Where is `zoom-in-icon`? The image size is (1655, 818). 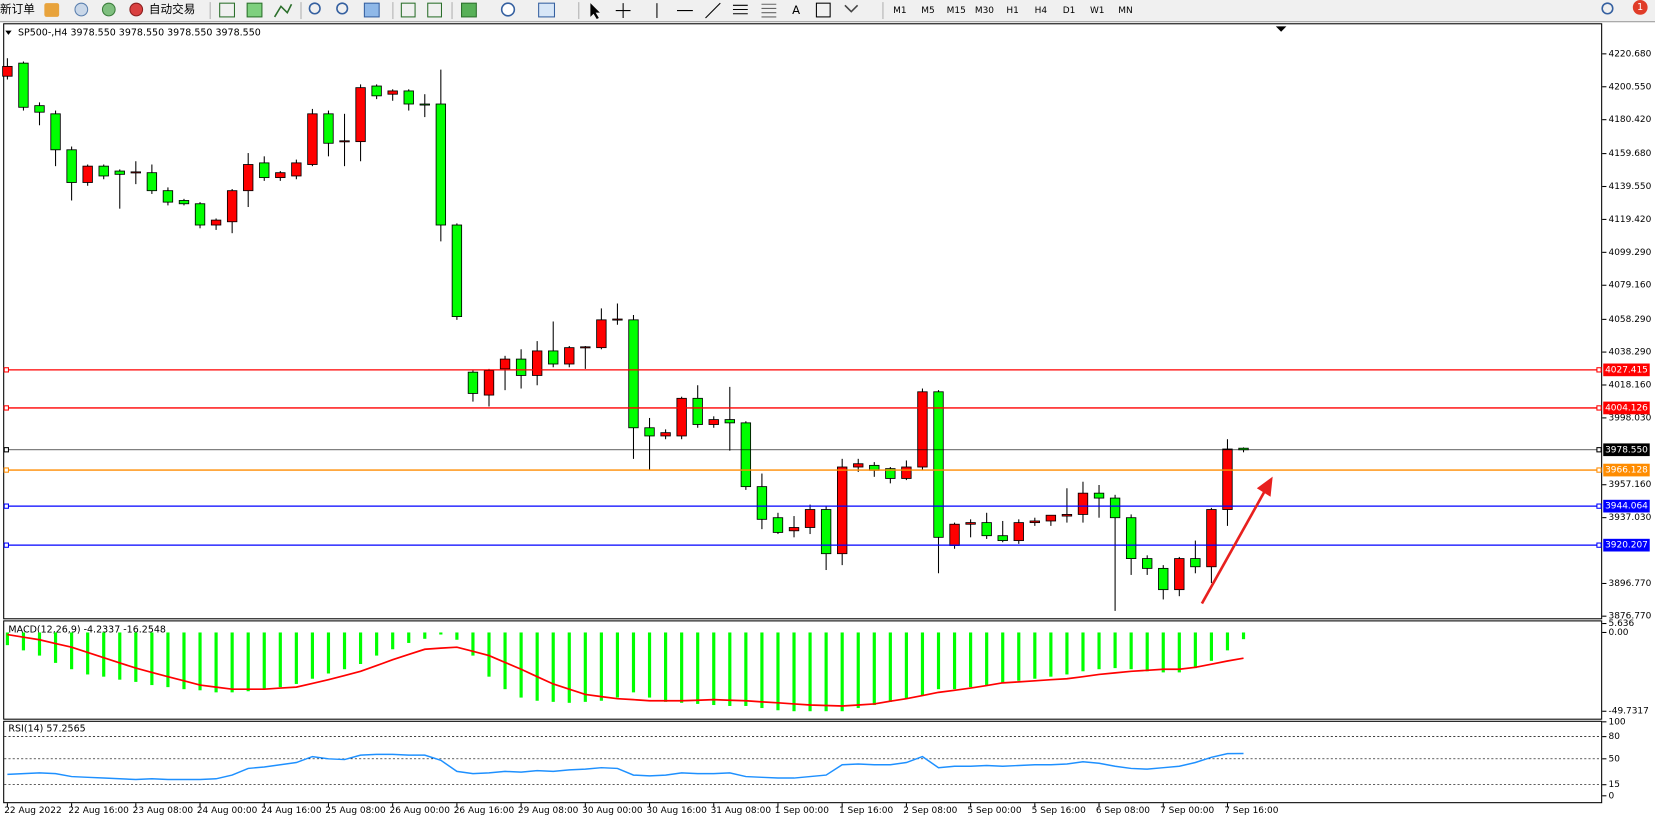
zoom-in-icon is located at coordinates (314, 8).